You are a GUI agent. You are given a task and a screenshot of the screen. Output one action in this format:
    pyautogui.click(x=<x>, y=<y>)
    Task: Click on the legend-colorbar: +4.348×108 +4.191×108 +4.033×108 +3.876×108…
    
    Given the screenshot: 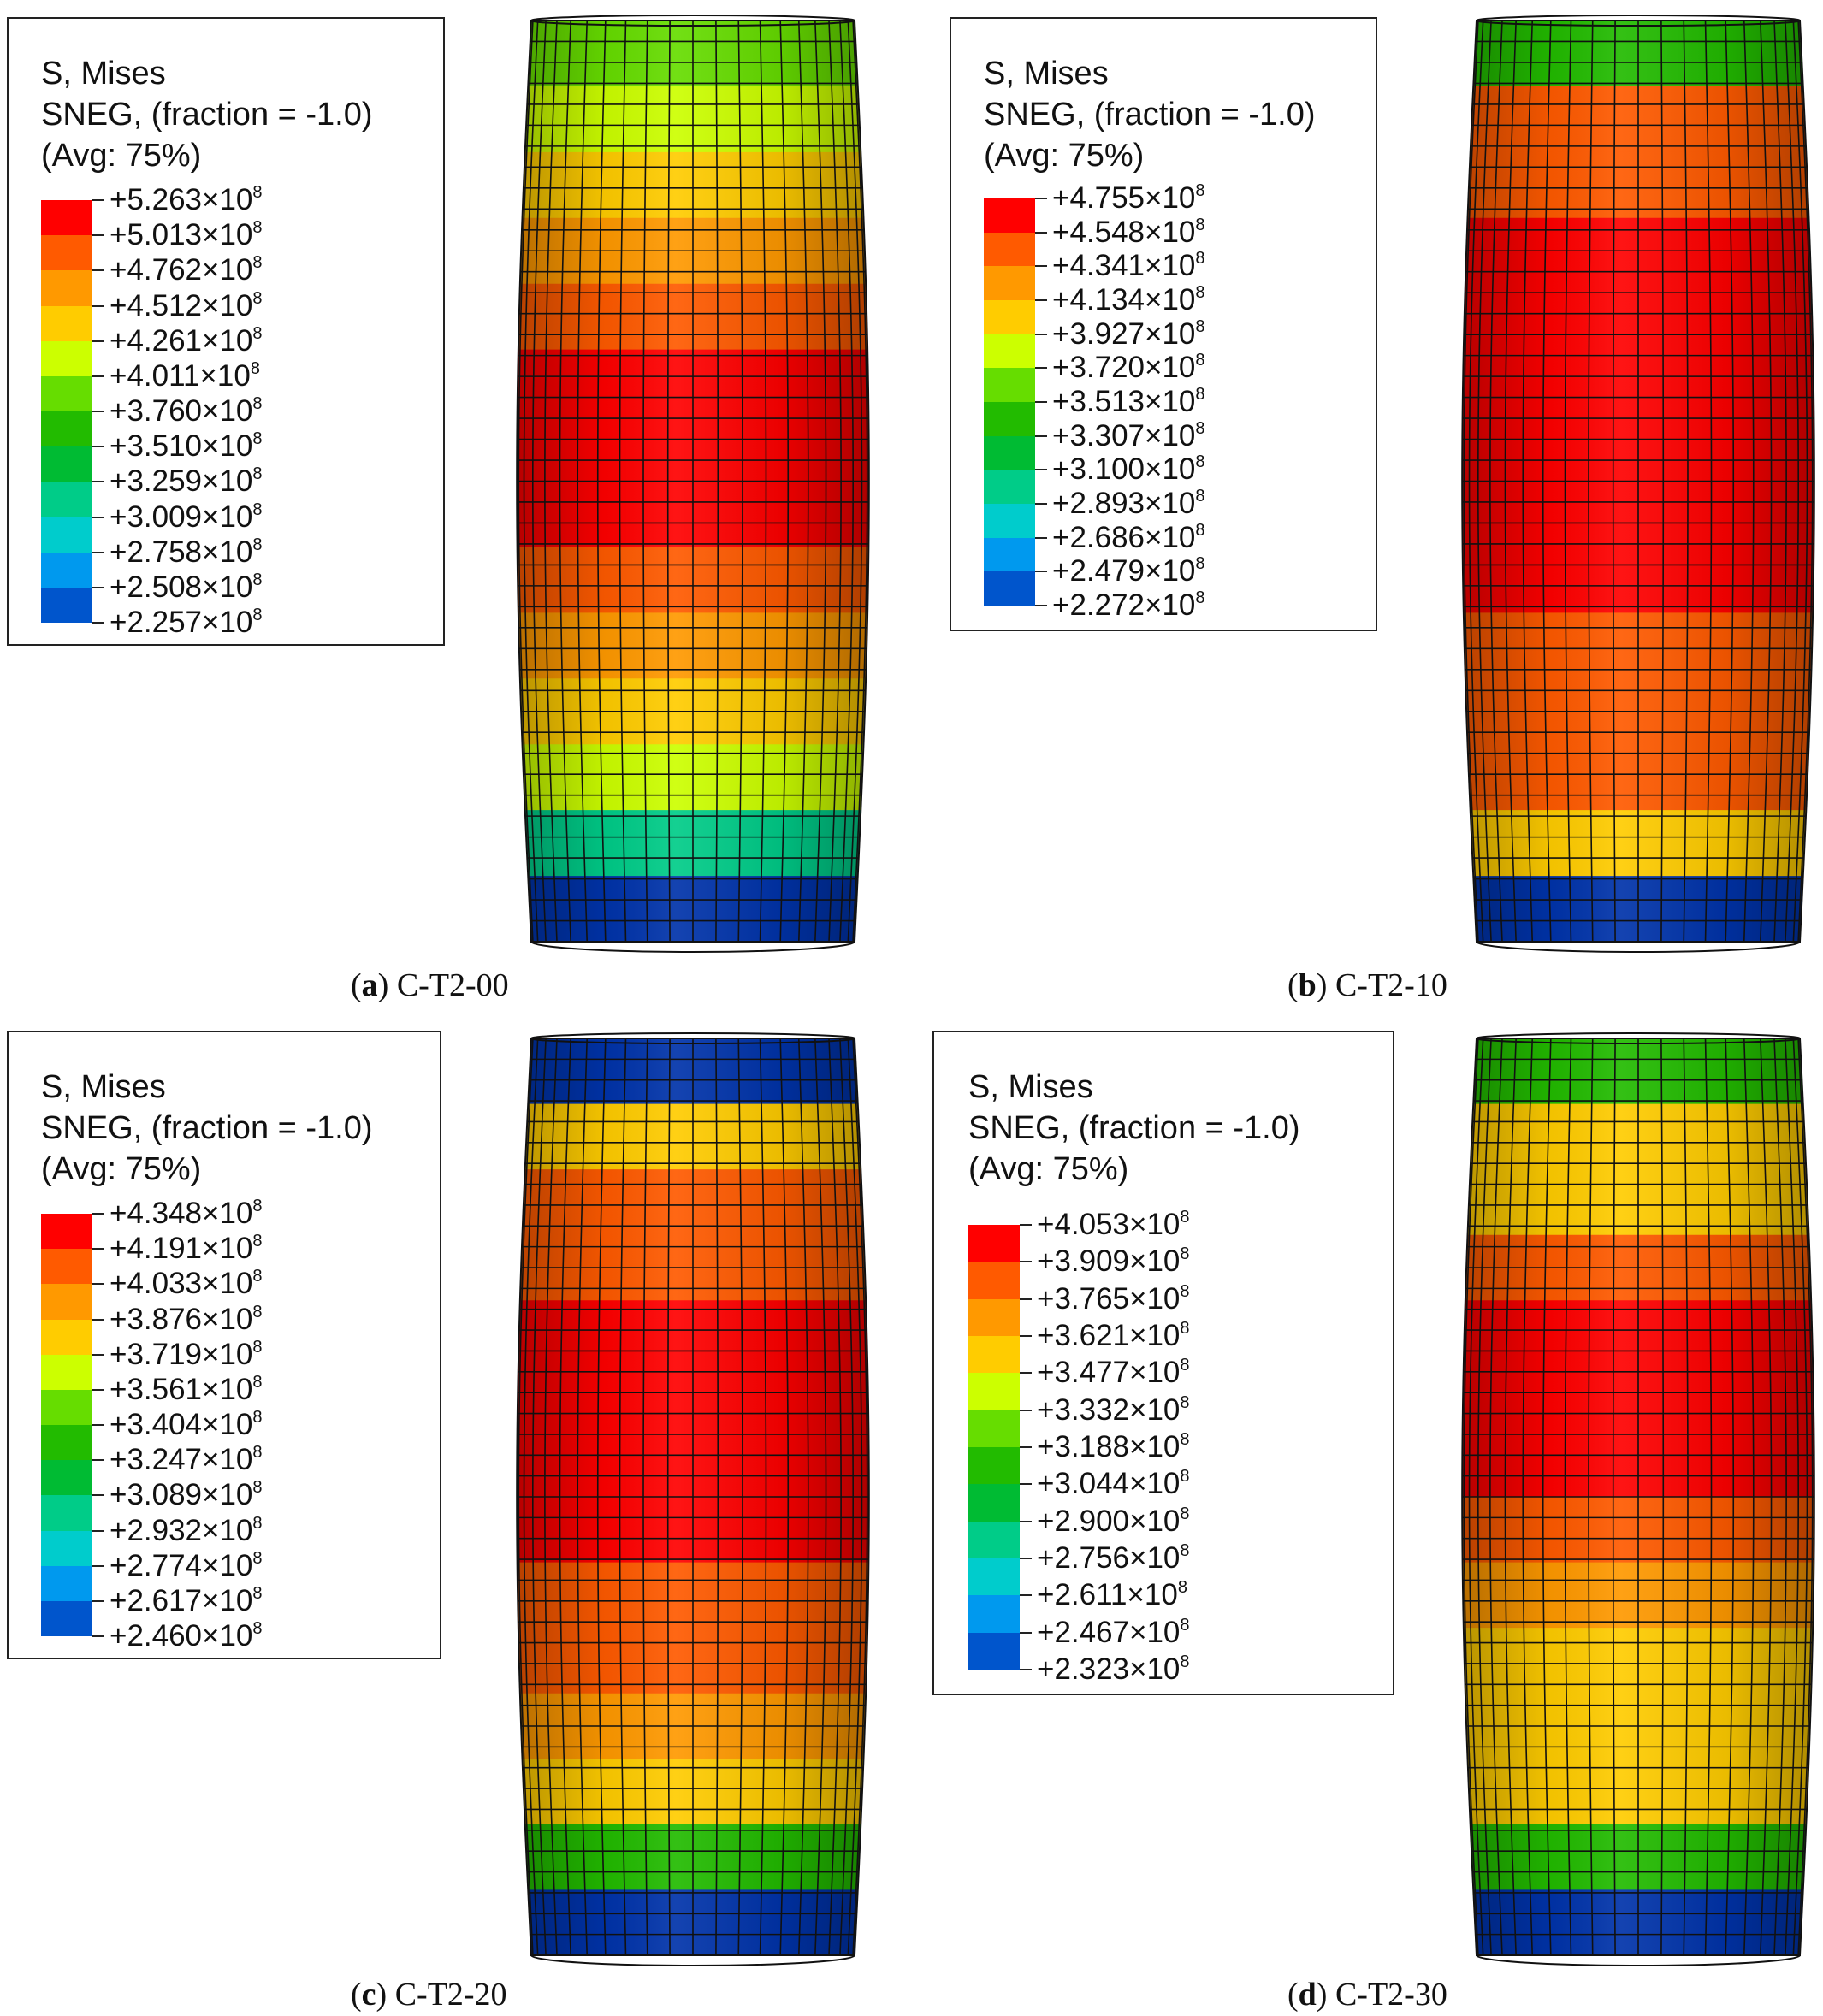 What is the action you would take?
    pyautogui.click(x=152, y=1424)
    